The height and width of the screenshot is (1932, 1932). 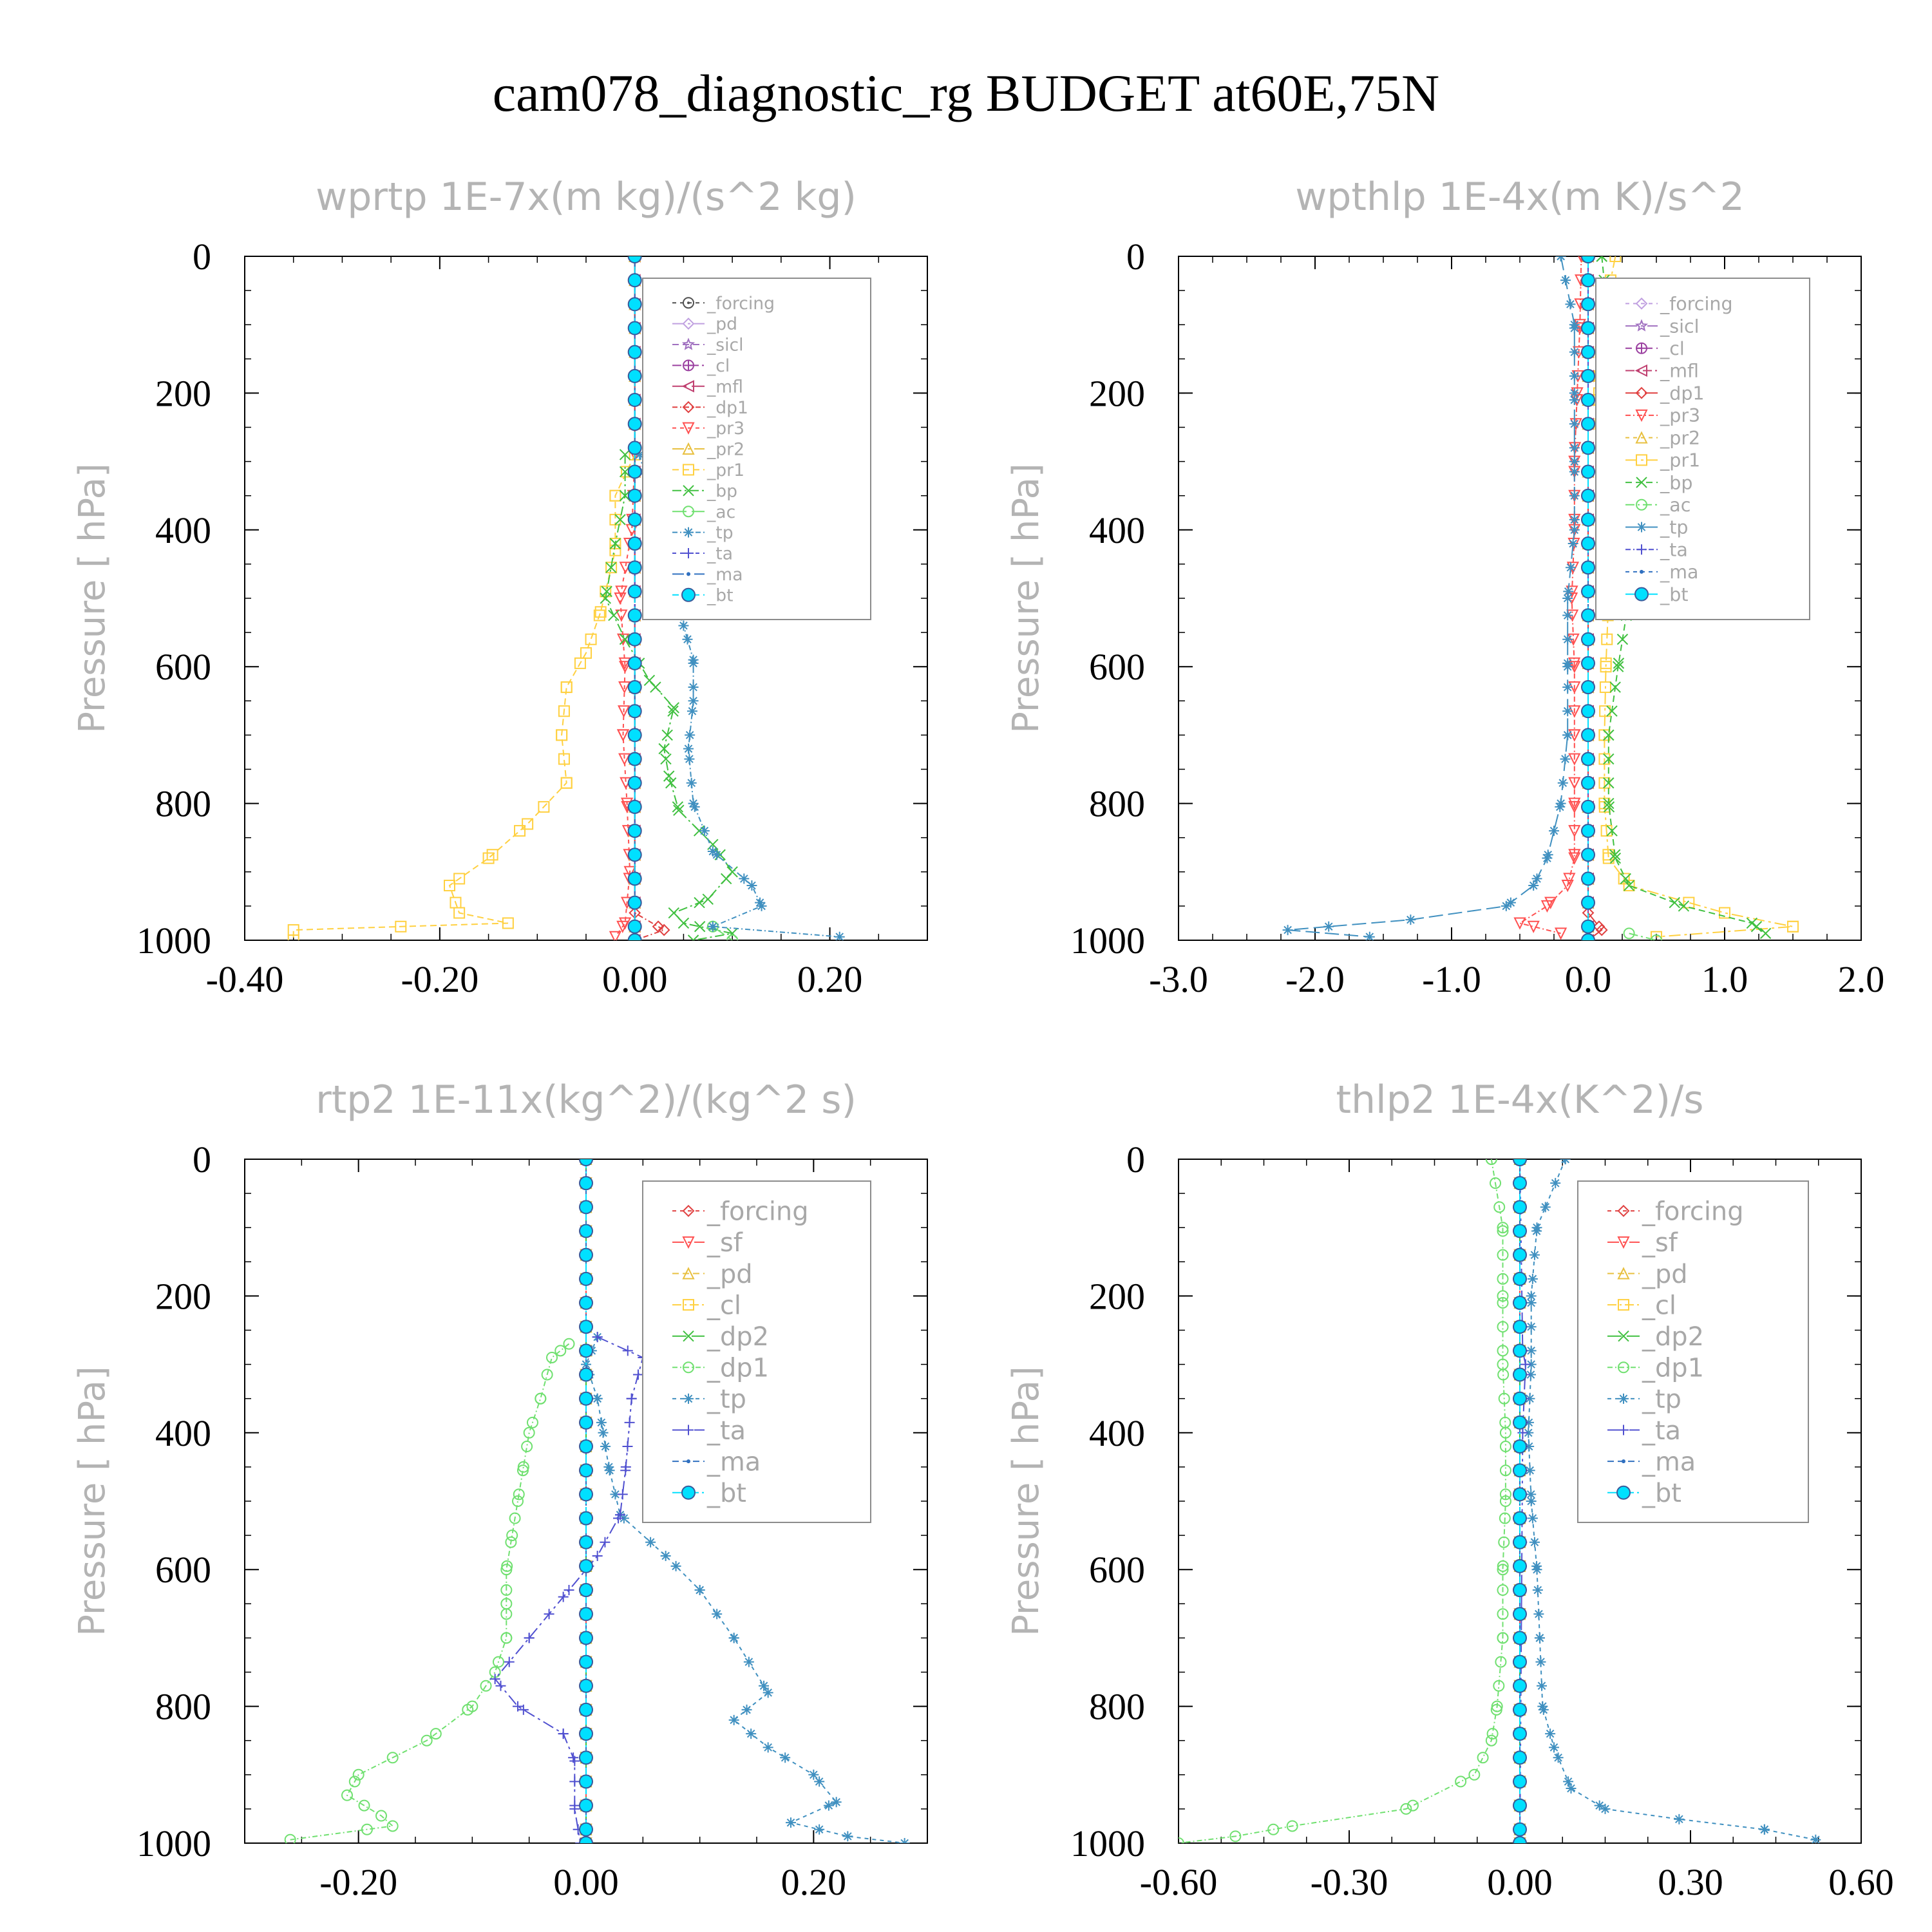 What do you see at coordinates (183, 667) in the screenshot?
I see `y-tick-label: 600` at bounding box center [183, 667].